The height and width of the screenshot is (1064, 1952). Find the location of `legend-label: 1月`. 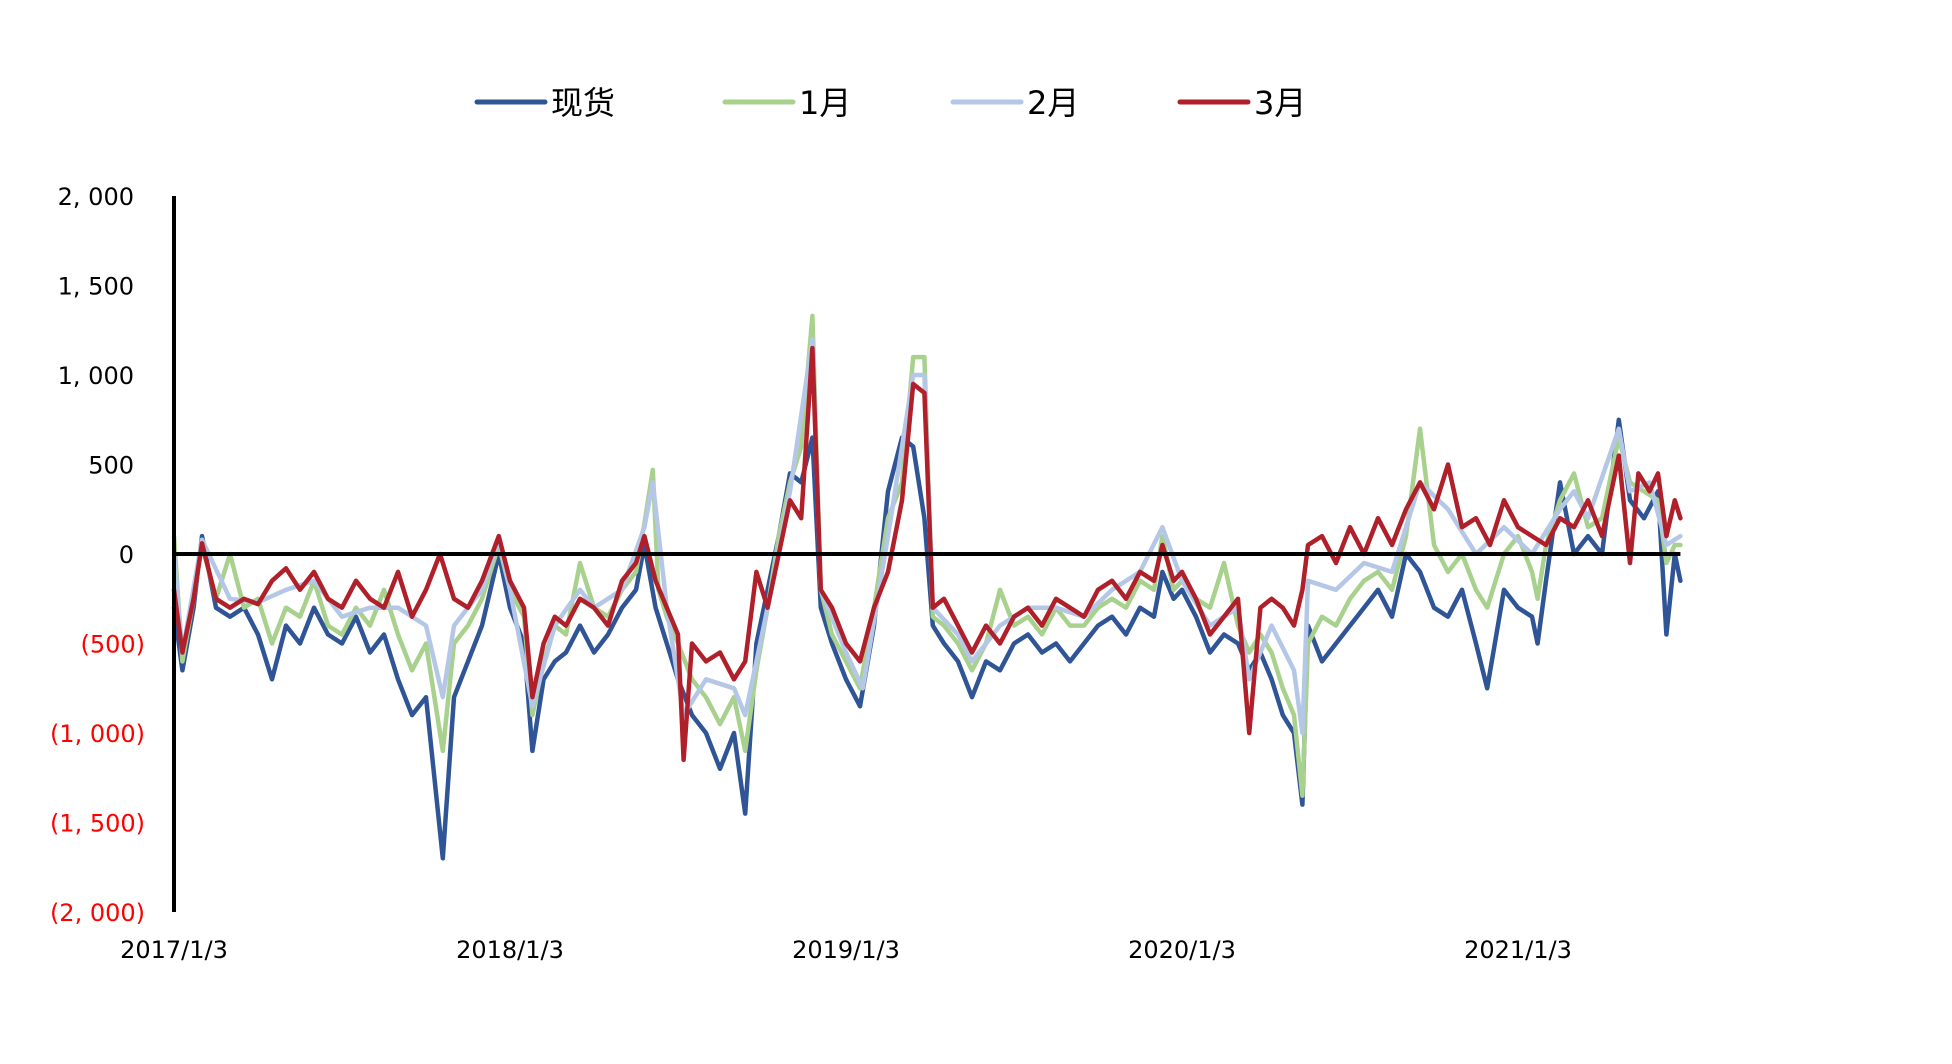

legend-label: 1月 is located at coordinates (825, 103).